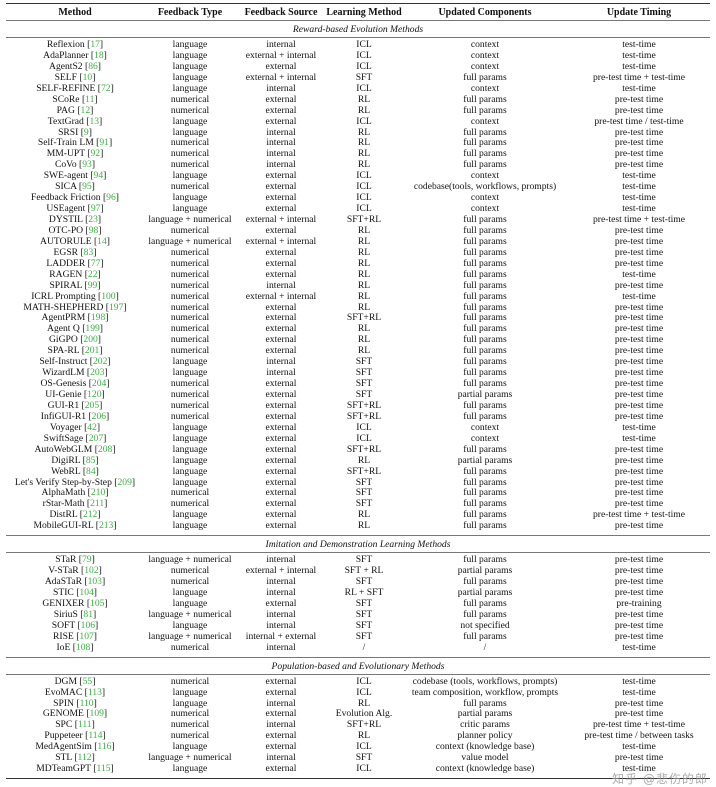  Describe the element at coordinates (87, 681) in the screenshot. I see `citation-link: 55` at that location.